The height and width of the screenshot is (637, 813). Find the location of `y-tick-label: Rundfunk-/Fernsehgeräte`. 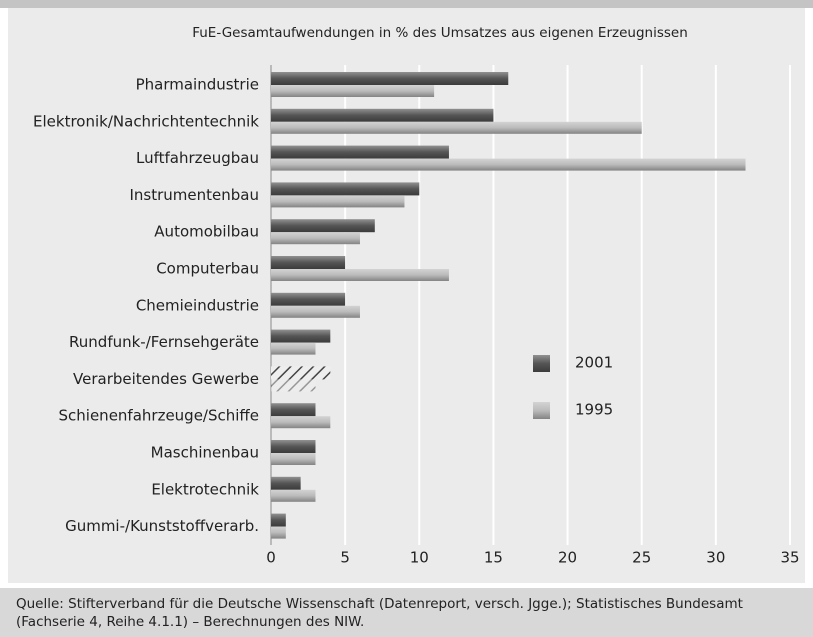

y-tick-label: Rundfunk-/Fernsehgeräte is located at coordinates (164, 342).